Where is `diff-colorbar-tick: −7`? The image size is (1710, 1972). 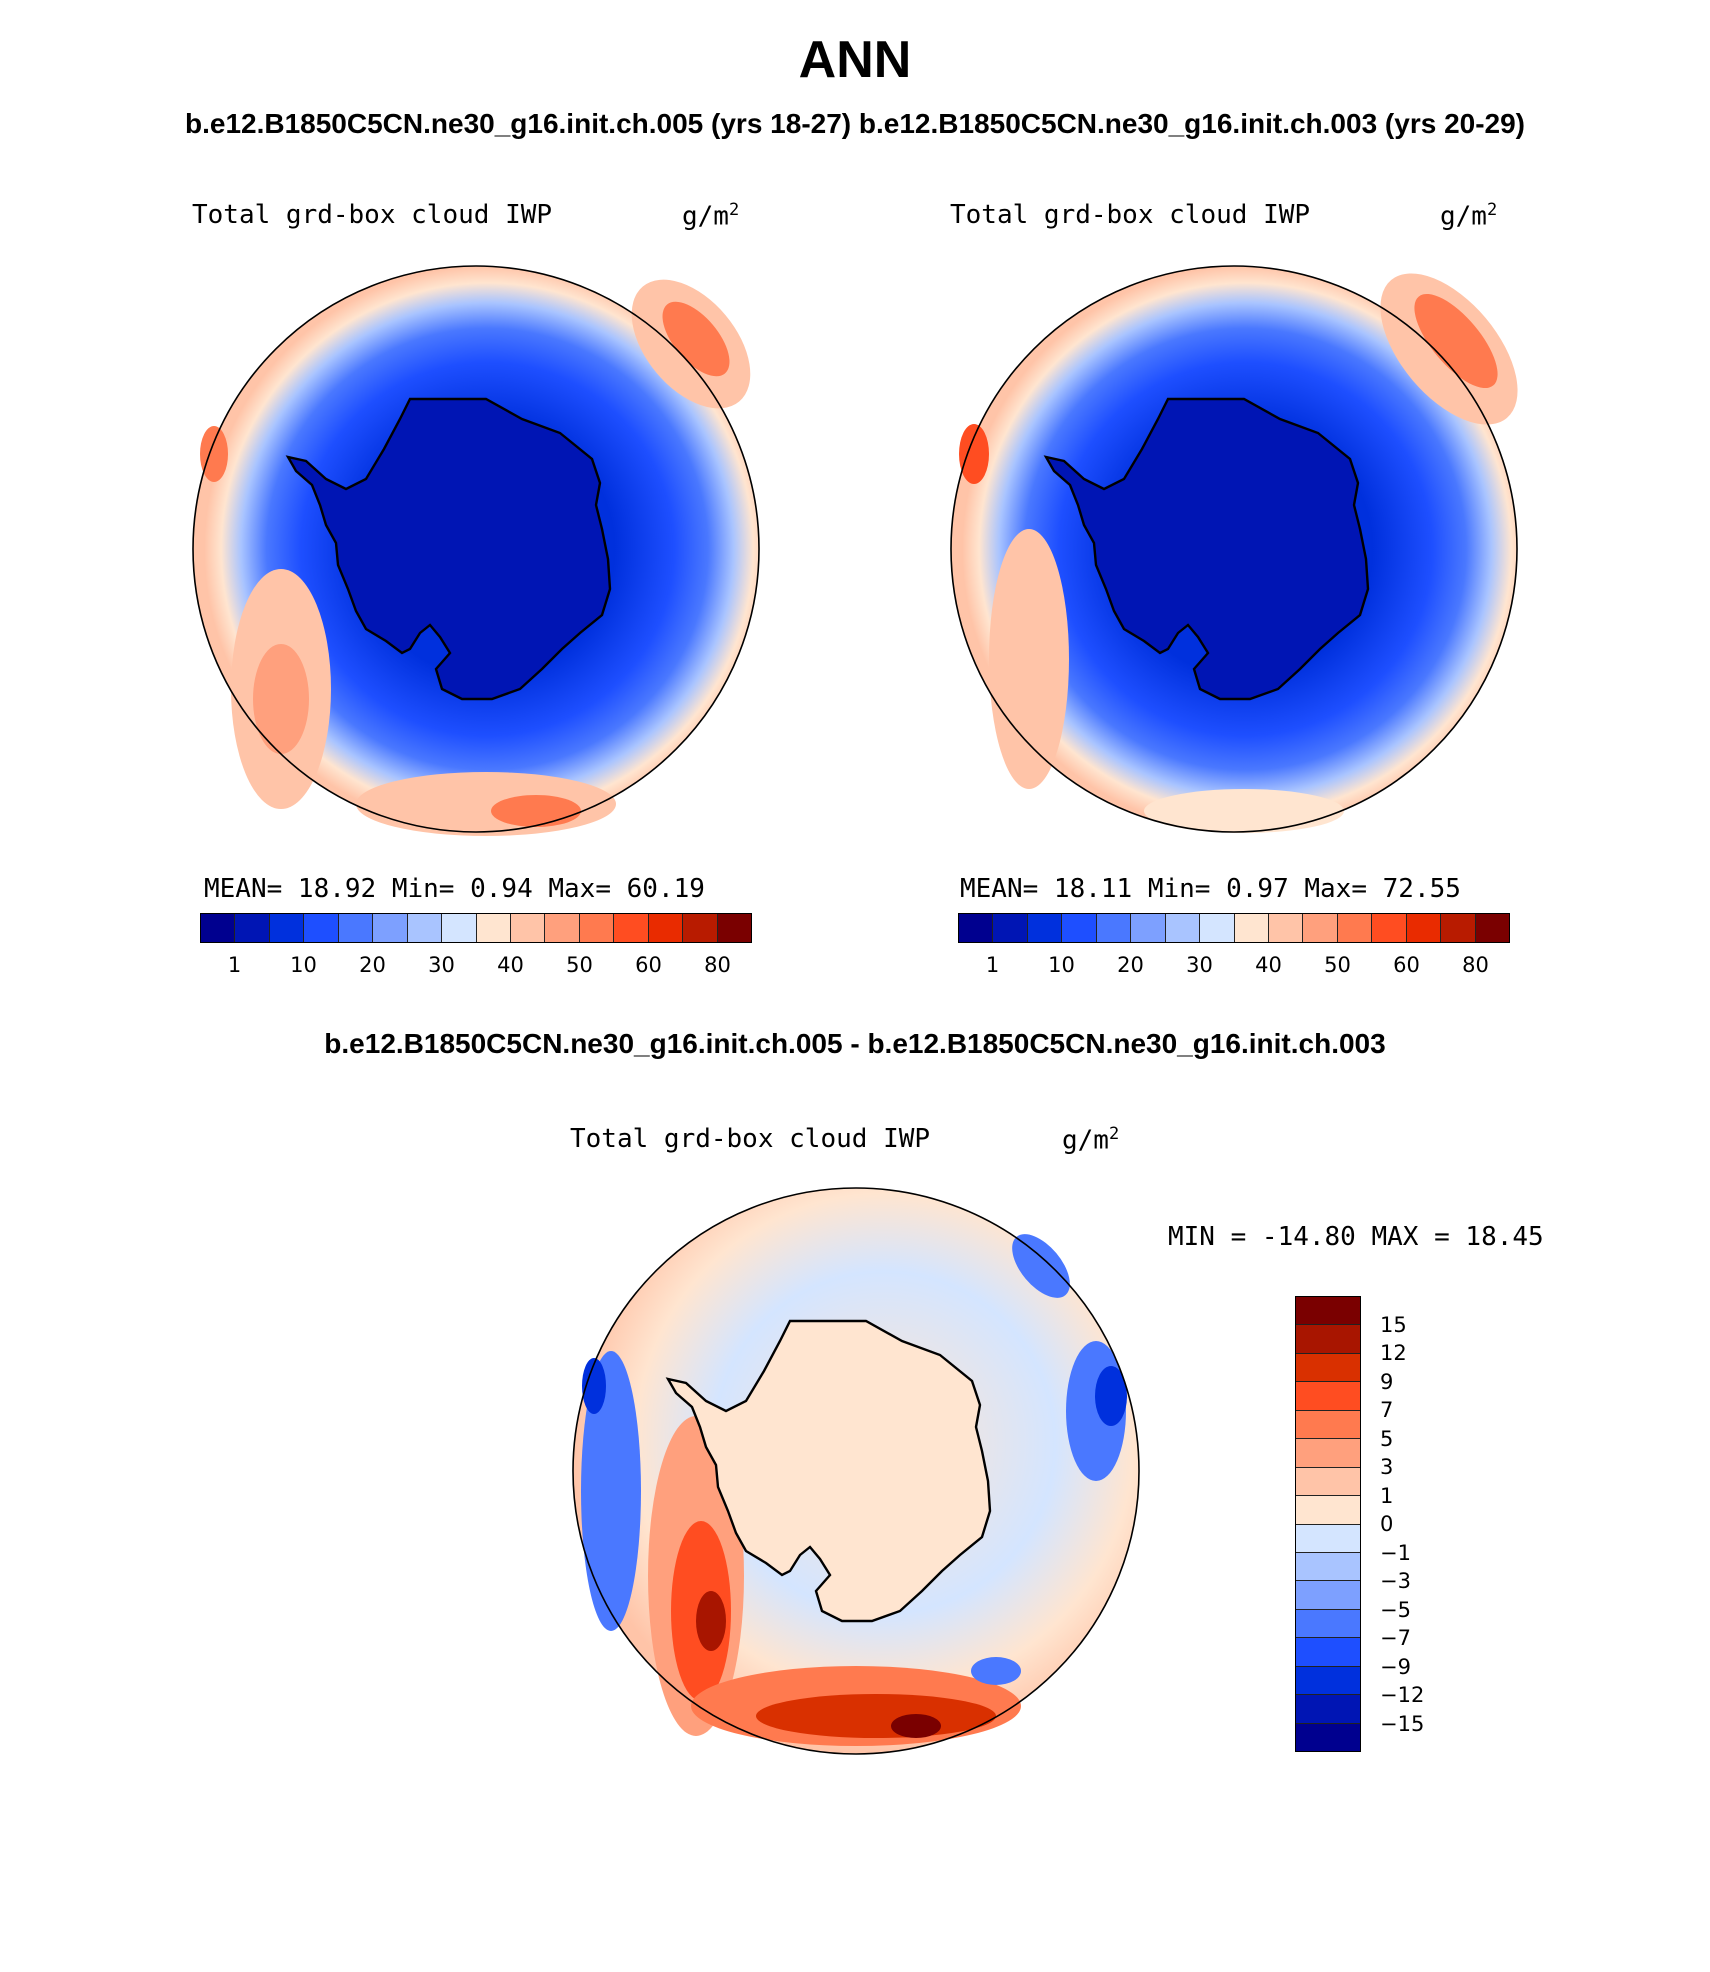 diff-colorbar-tick: −7 is located at coordinates (1395, 1638).